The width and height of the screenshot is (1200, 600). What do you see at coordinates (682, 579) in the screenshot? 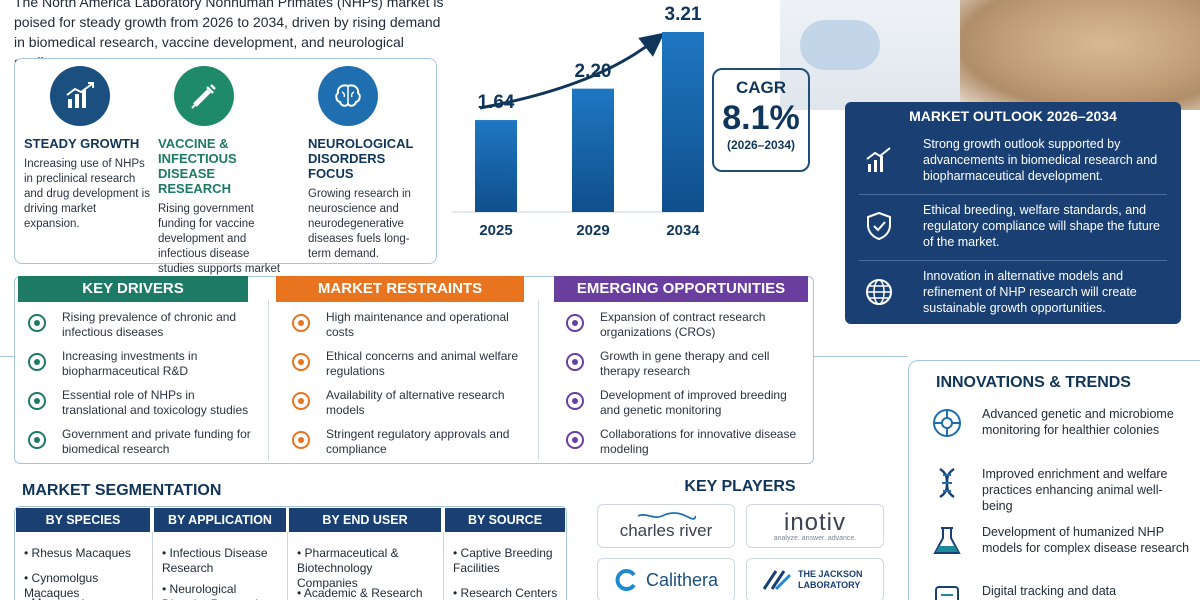
I see `logo-text: Calithera` at bounding box center [682, 579].